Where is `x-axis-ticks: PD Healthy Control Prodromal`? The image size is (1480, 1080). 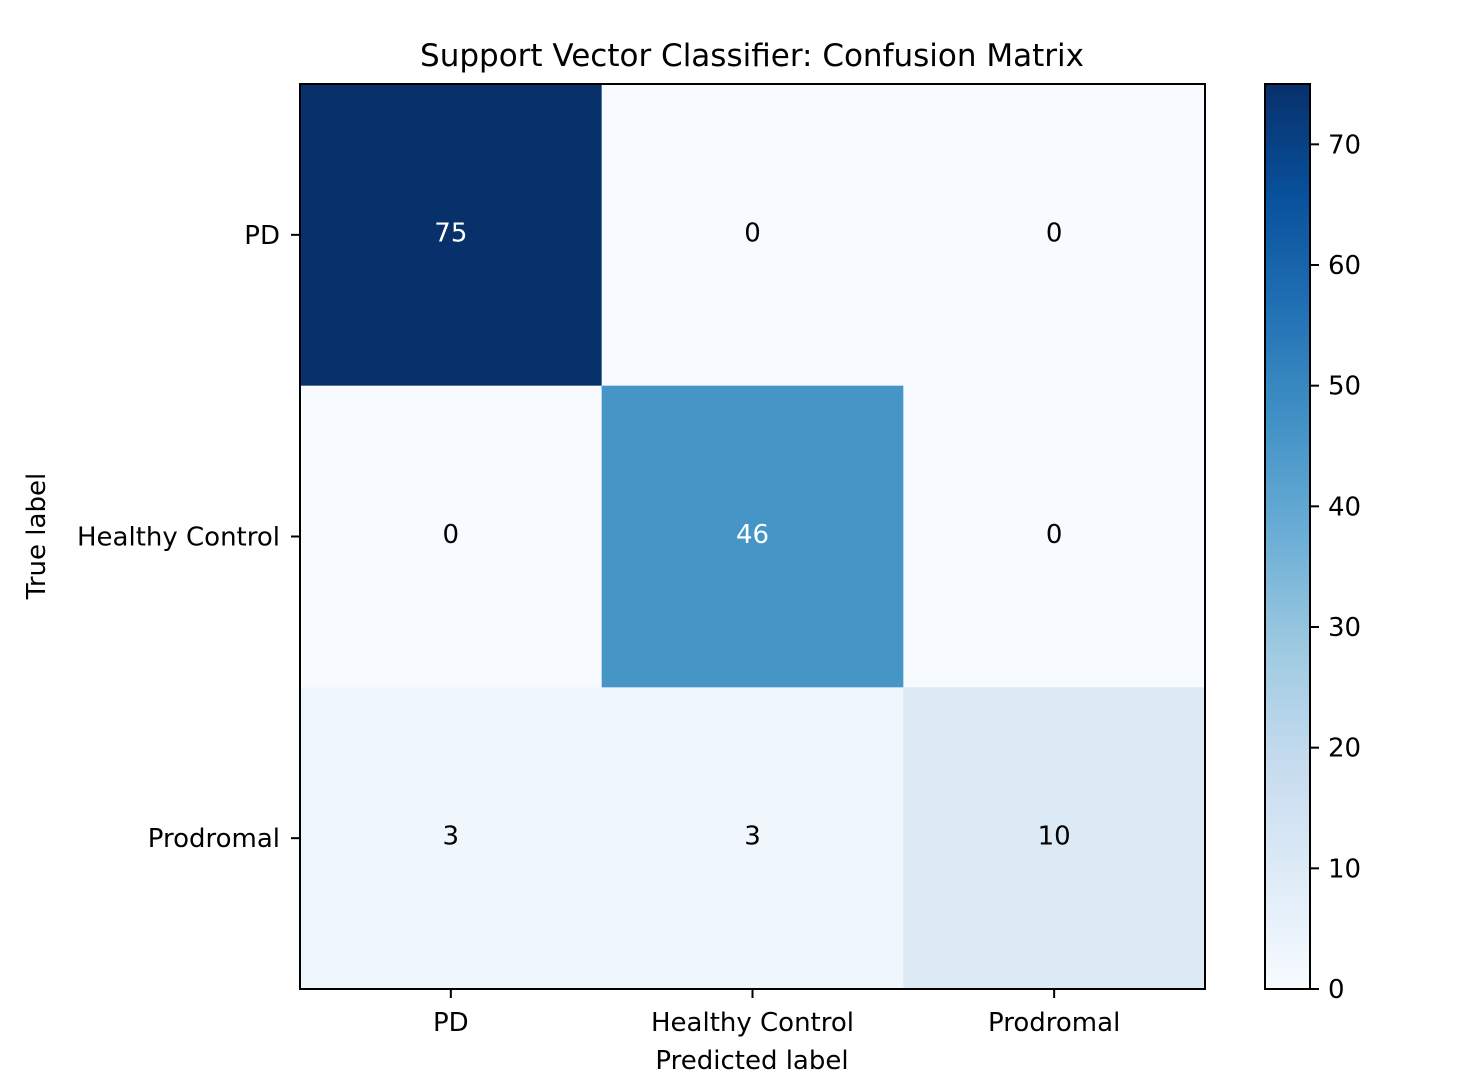
x-axis-ticks: PD Healthy Control Prodromal is located at coordinates (776, 1013).